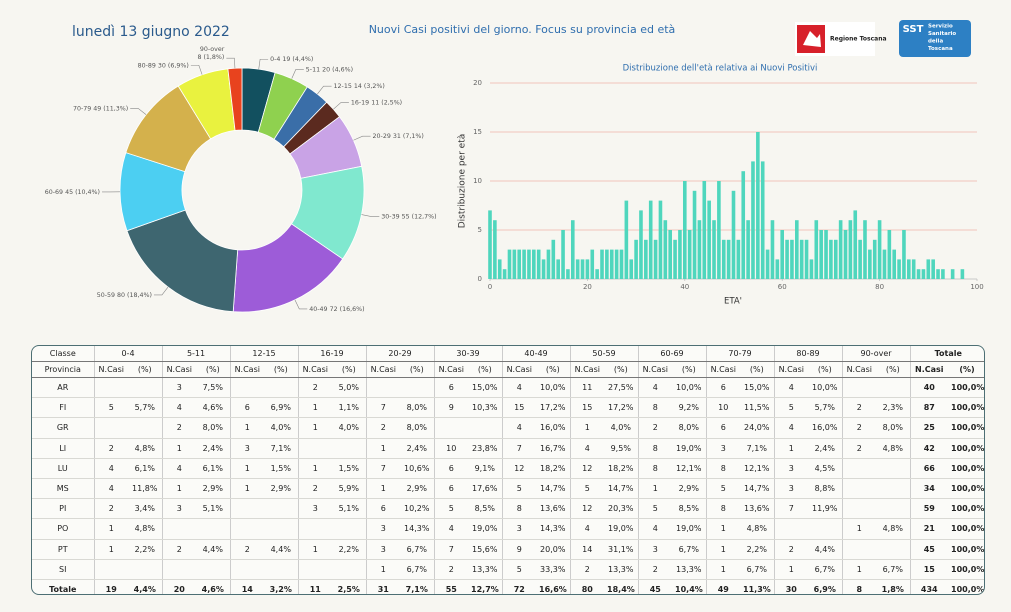  I want to click on x-tick-label: 80, so click(879, 287).